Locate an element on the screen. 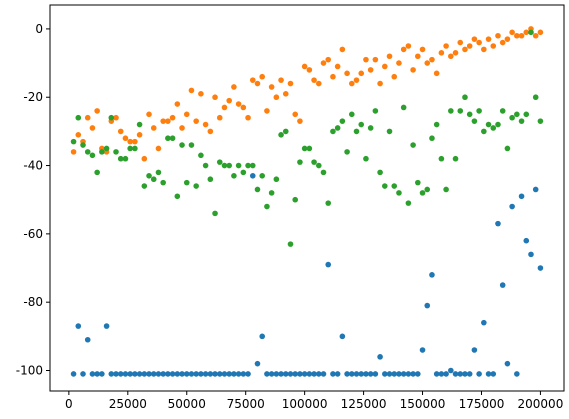 The height and width of the screenshot is (419, 569). x-tick-label: 0 is located at coordinates (69, 404).